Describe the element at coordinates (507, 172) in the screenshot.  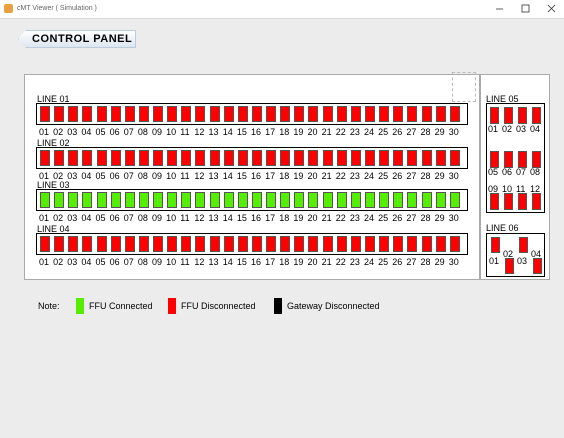
I see `unit-label: 06` at that location.